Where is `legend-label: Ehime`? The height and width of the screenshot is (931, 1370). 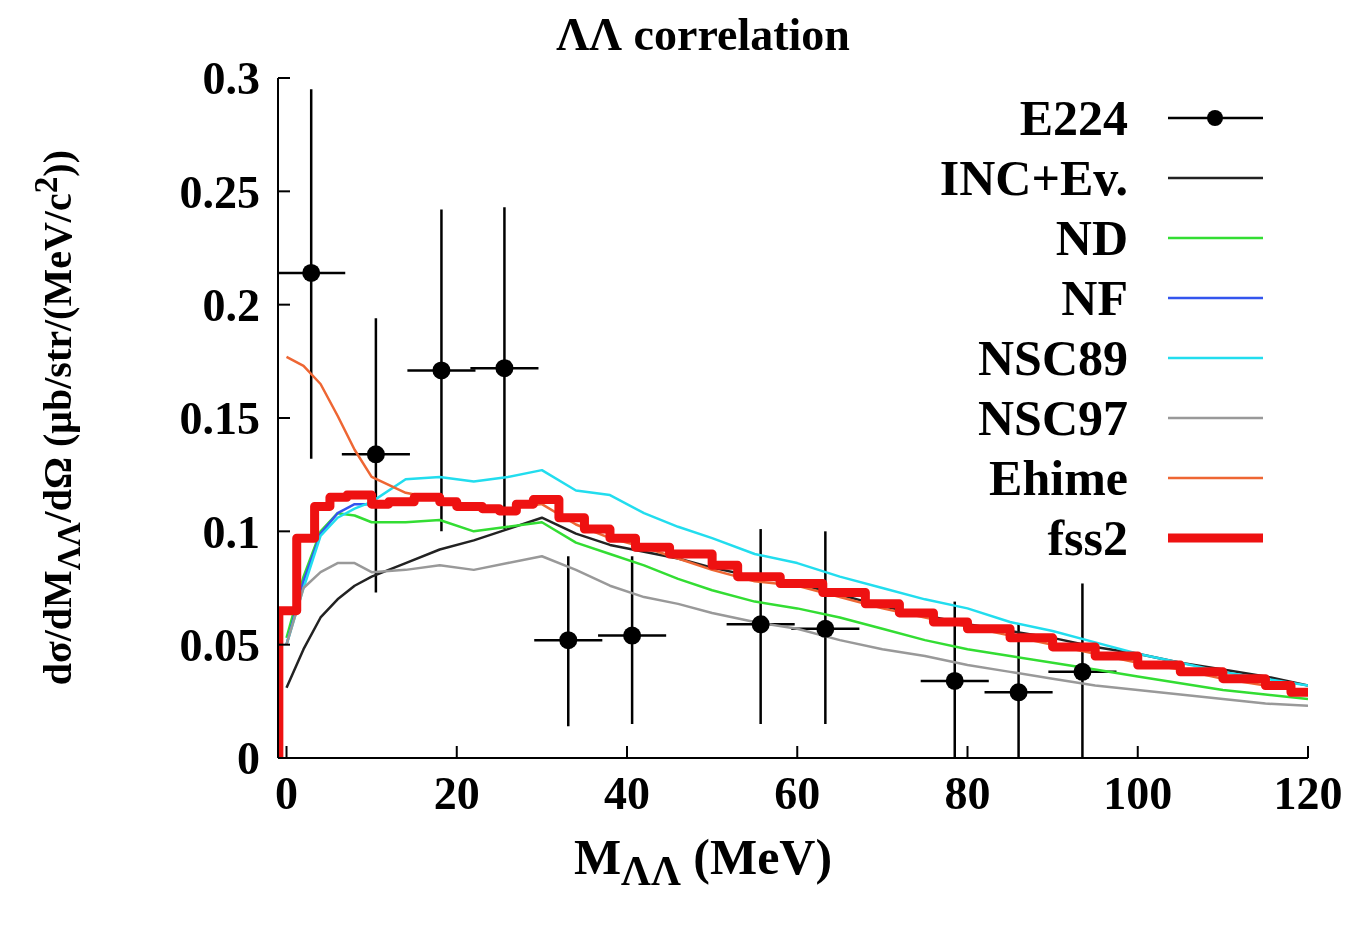 legend-label: Ehime is located at coordinates (1058, 478).